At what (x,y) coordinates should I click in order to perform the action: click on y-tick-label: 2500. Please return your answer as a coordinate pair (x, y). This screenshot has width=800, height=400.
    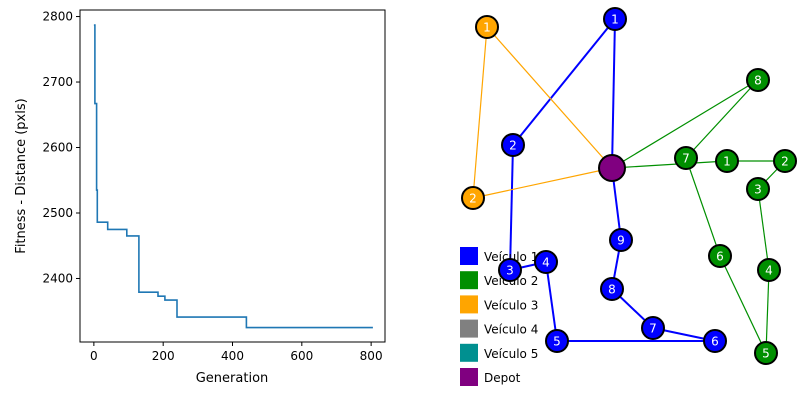
    Looking at the image, I should click on (57, 213).